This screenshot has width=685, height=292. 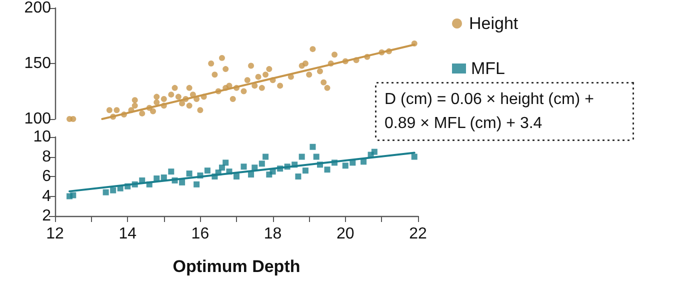 I want to click on x-tick-label: 18, so click(x=273, y=234).